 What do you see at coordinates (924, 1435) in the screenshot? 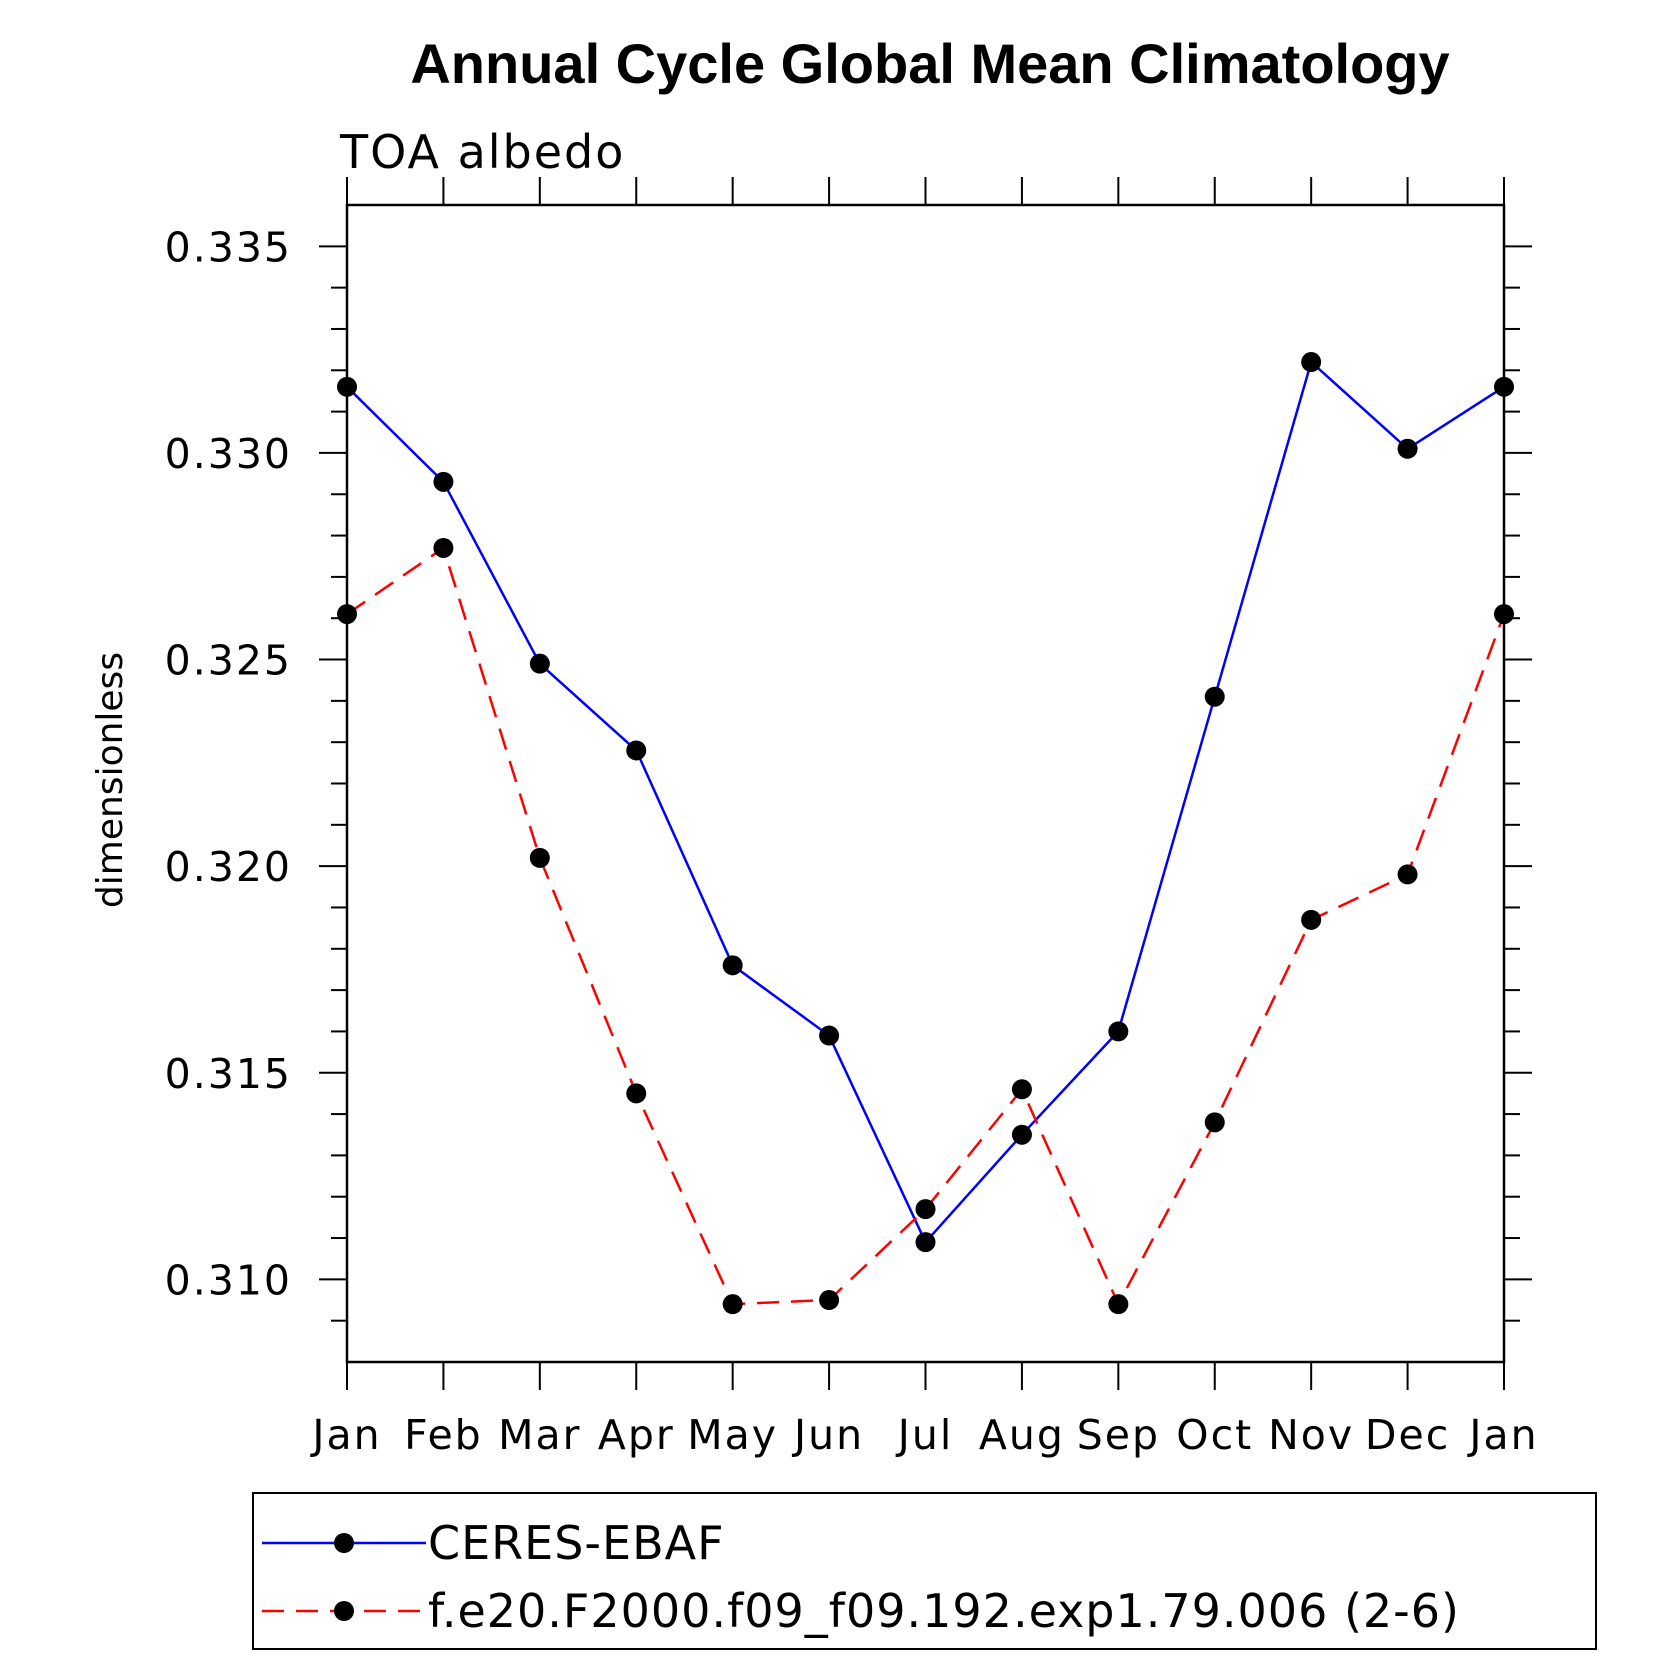
I see `x-tick-label: Jul` at bounding box center [924, 1435].